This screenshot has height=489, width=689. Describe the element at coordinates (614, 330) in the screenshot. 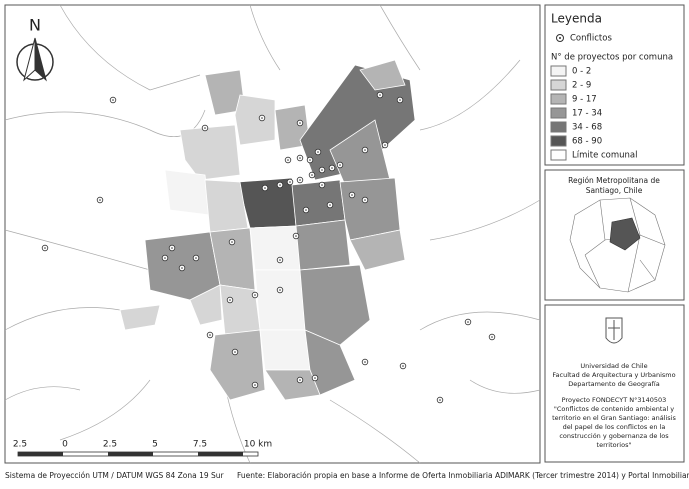

I see `institution-logo` at that location.